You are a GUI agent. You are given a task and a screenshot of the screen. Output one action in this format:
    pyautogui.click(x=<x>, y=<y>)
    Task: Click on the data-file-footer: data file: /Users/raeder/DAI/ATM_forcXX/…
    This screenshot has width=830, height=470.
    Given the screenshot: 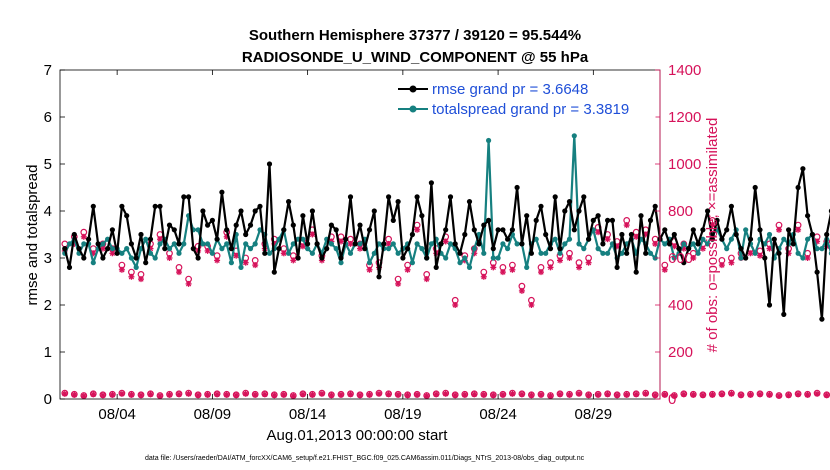 What is the action you would take?
    pyautogui.click(x=365, y=458)
    